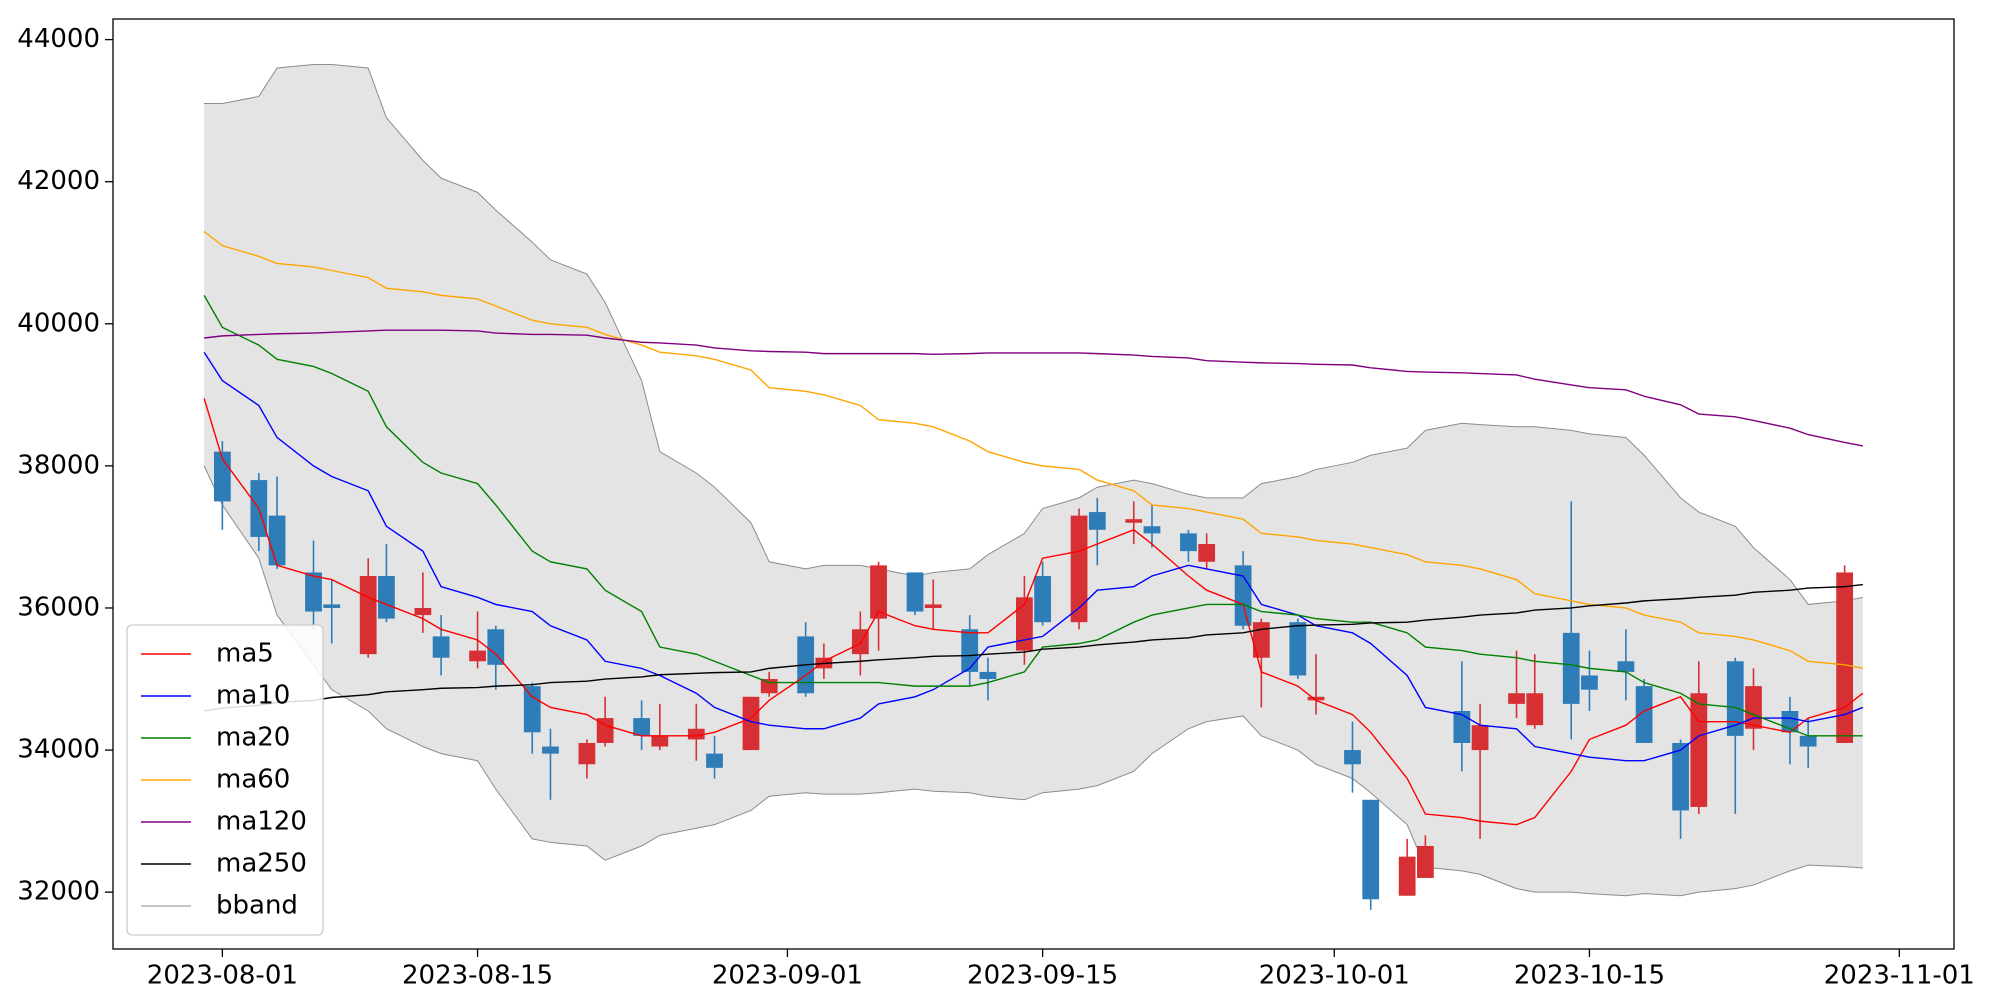 This screenshot has width=2000, height=1004. Describe the element at coordinates (1334, 976) in the screenshot. I see `x-tick-label: 2023-10-01` at that location.